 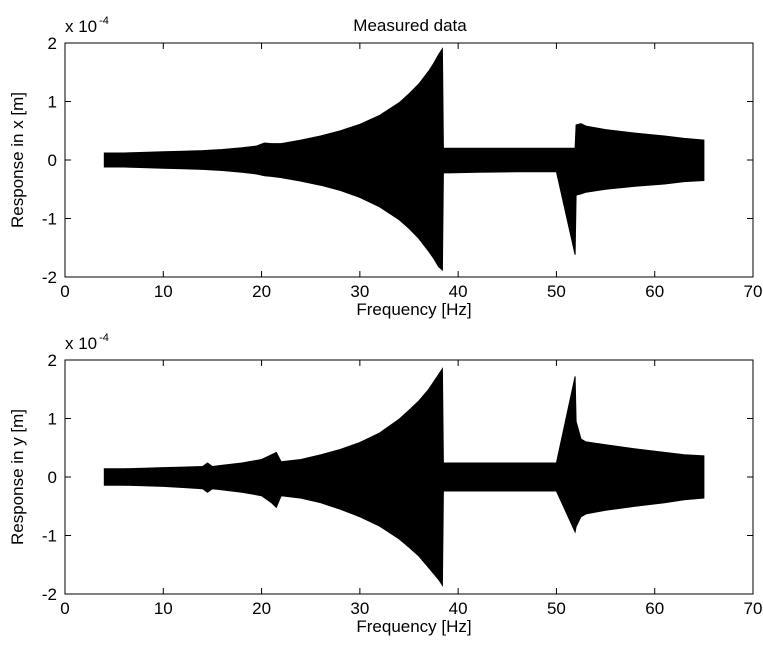 I want to click on figure-title: Measured data, so click(x=410, y=25).